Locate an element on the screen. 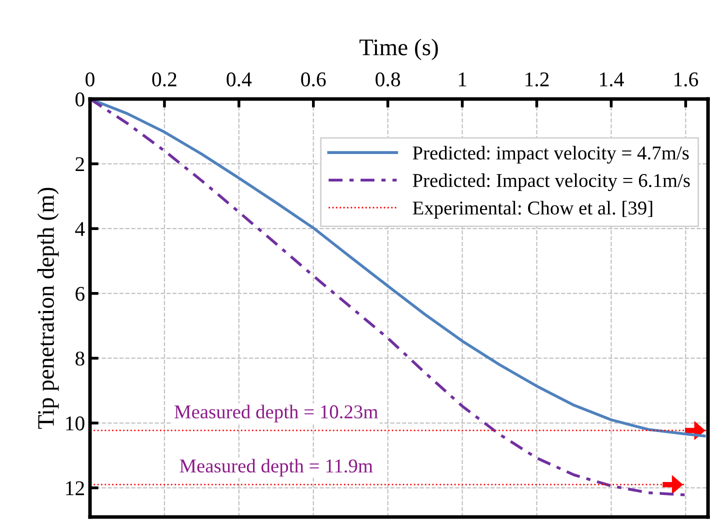  y-tick-label: 12 is located at coordinates (75, 488).